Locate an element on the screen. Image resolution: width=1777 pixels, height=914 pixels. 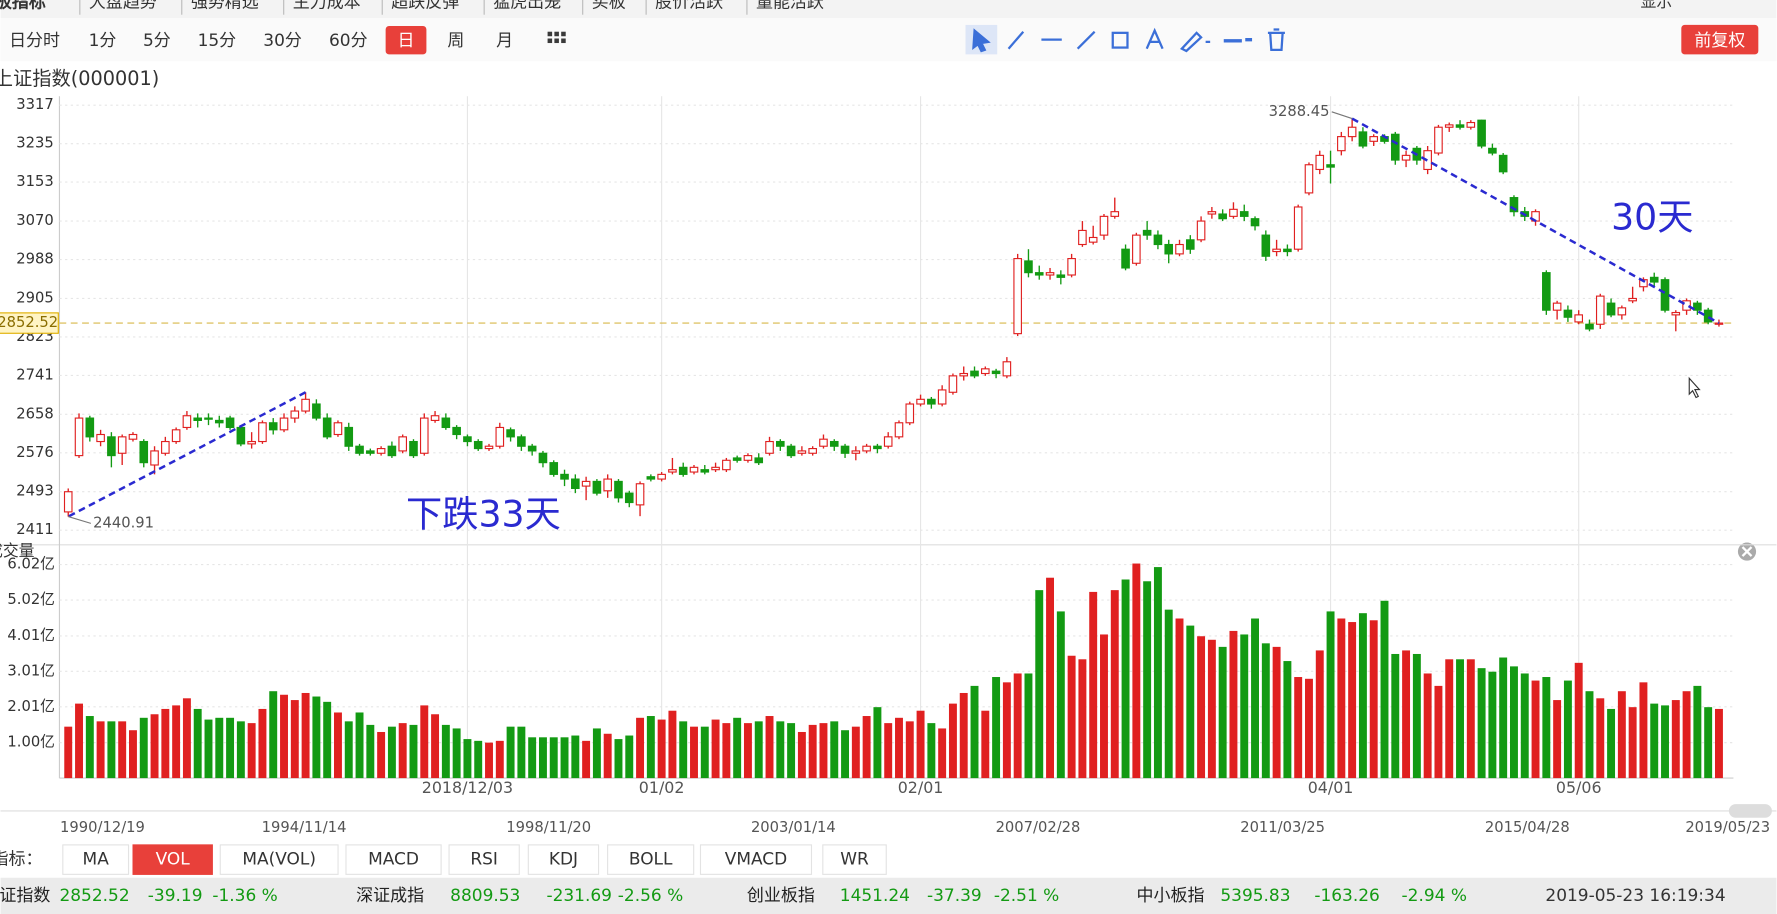
select-tool is located at coordinates (981, 40).